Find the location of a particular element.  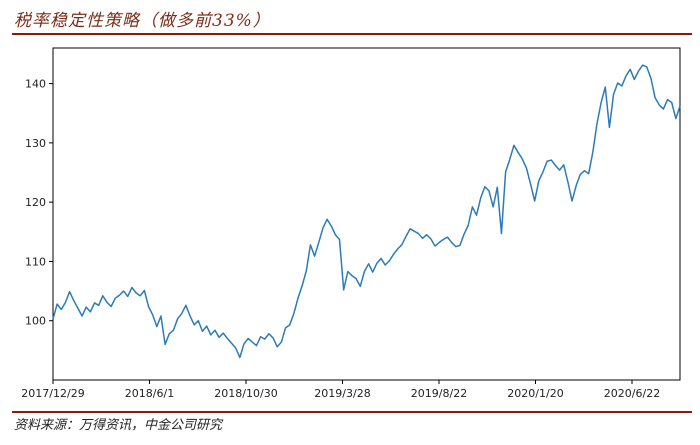

y-tick-label: 140 is located at coordinates (35, 84).